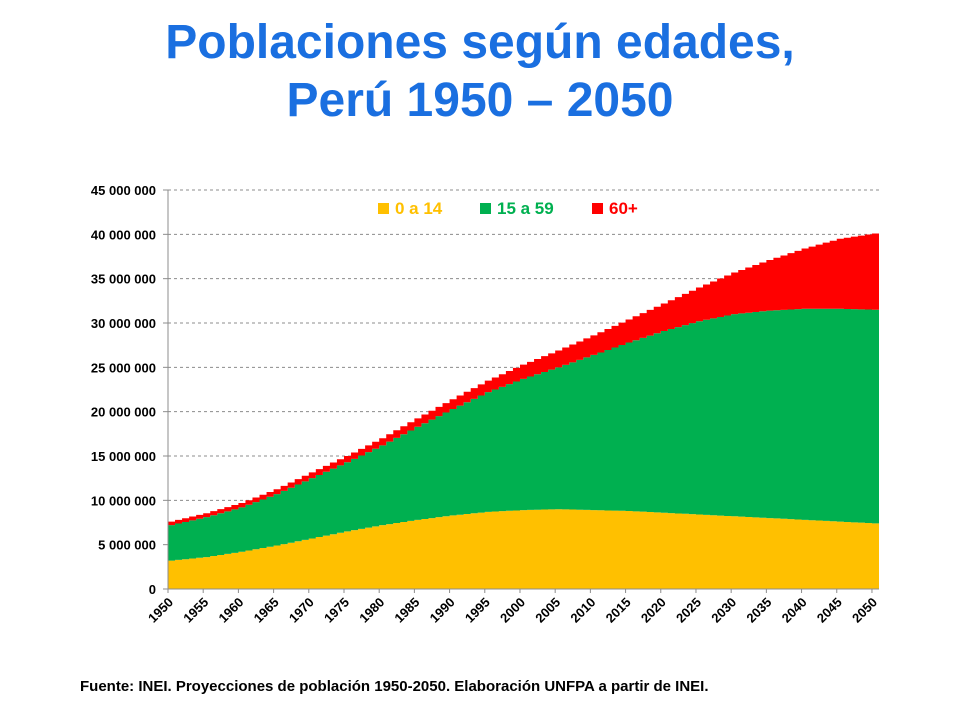  What do you see at coordinates (266, 610) in the screenshot?
I see `x-tick-label: 1965` at bounding box center [266, 610].